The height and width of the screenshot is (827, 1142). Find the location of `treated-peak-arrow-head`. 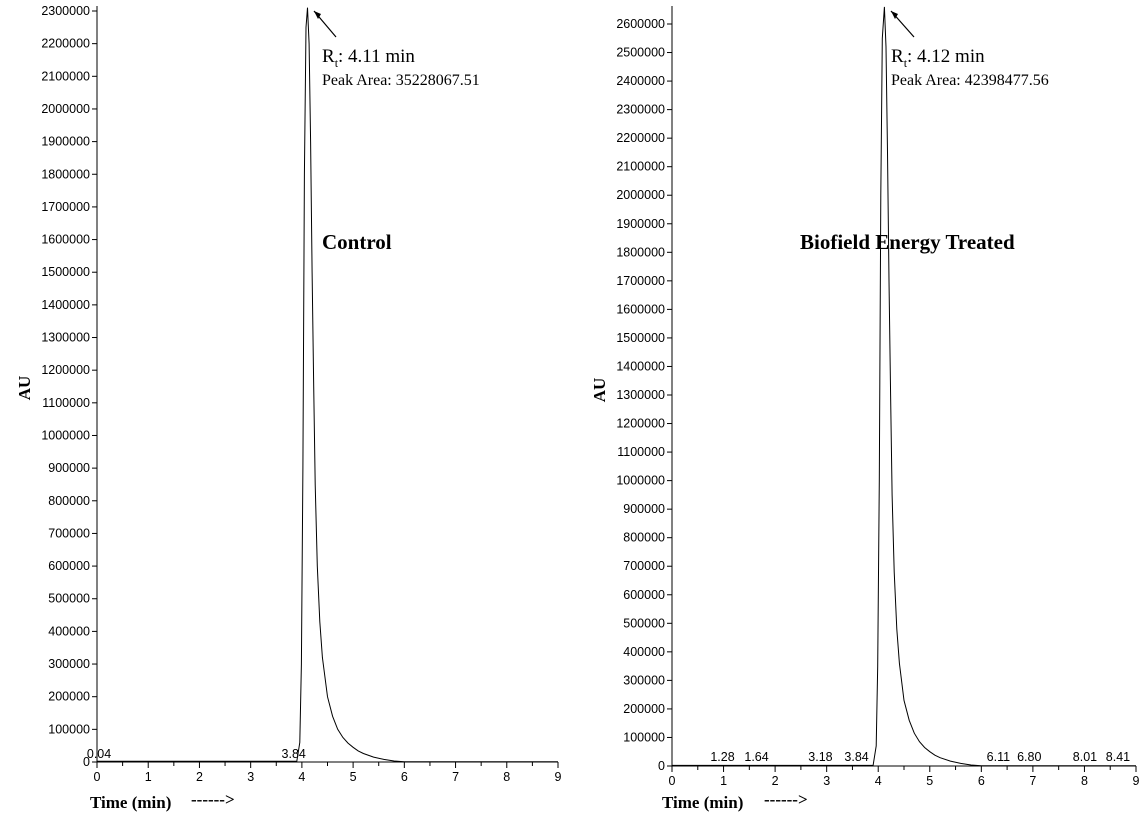

treated-peak-arrow-head is located at coordinates (894, 15).